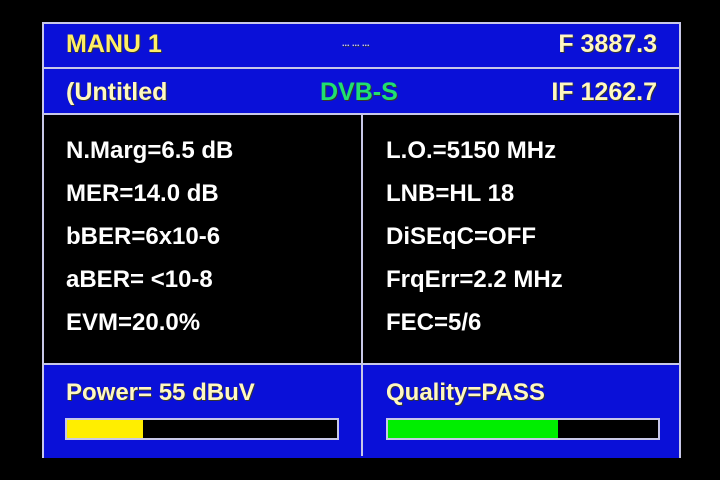  Describe the element at coordinates (604, 92) in the screenshot. I see `if-frequency-label: IF 1262.7` at that location.